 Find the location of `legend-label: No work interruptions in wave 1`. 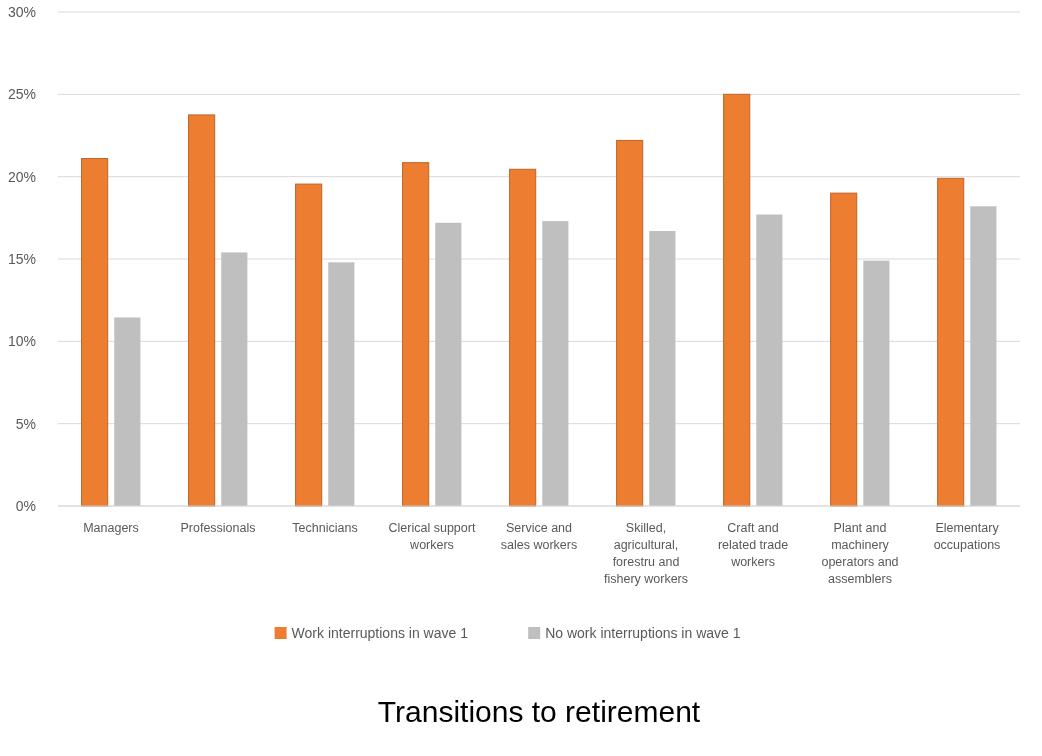

legend-label: No work interruptions in wave 1 is located at coordinates (643, 632).